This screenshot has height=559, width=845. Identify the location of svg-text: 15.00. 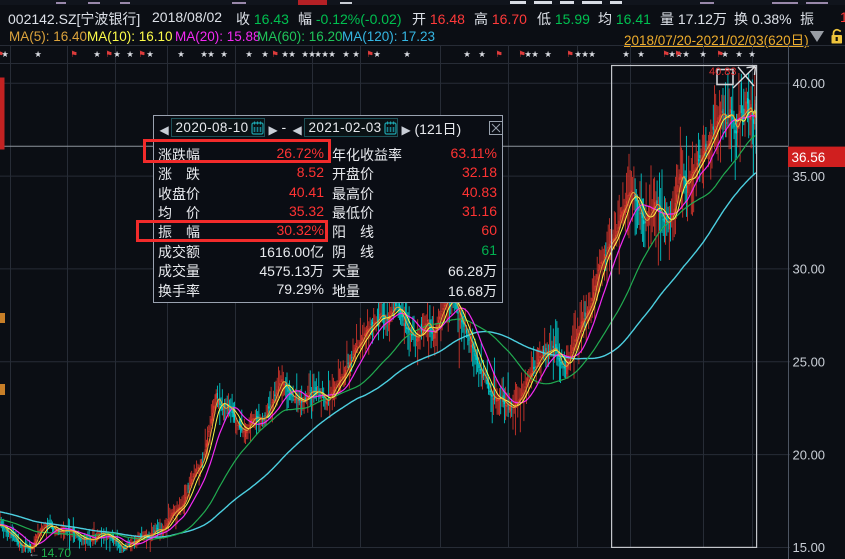
(809, 547).